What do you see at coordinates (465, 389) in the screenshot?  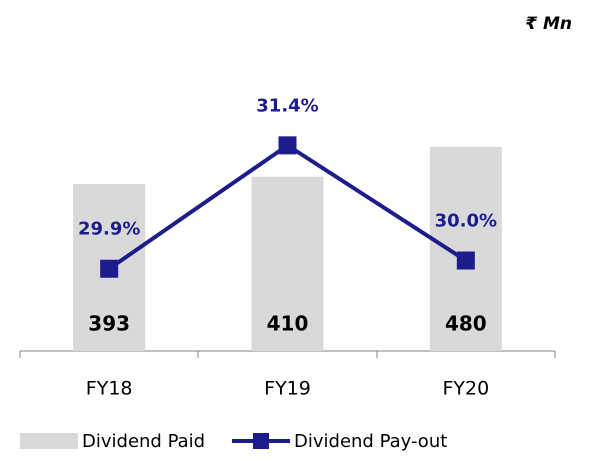 I see `x-tick-label: FY20` at bounding box center [465, 389].